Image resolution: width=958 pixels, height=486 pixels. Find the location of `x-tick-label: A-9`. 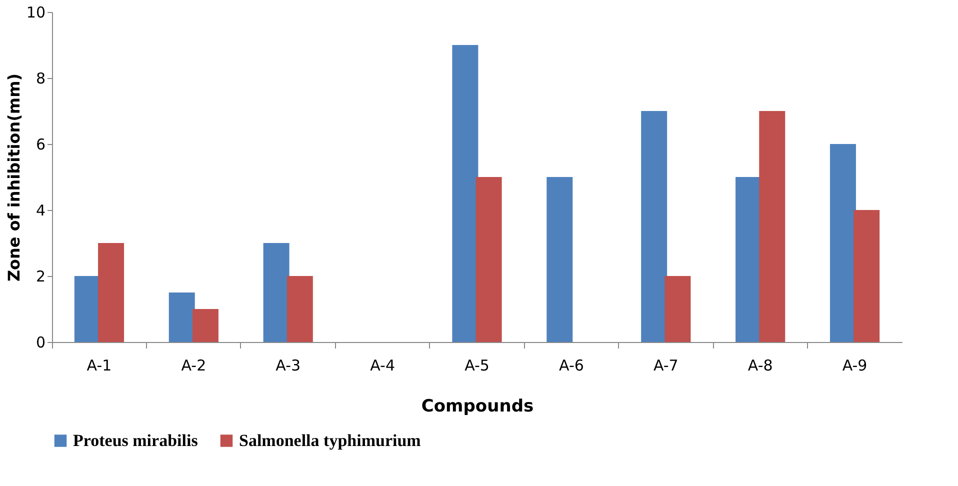

x-tick-label: A-9 is located at coordinates (855, 365).